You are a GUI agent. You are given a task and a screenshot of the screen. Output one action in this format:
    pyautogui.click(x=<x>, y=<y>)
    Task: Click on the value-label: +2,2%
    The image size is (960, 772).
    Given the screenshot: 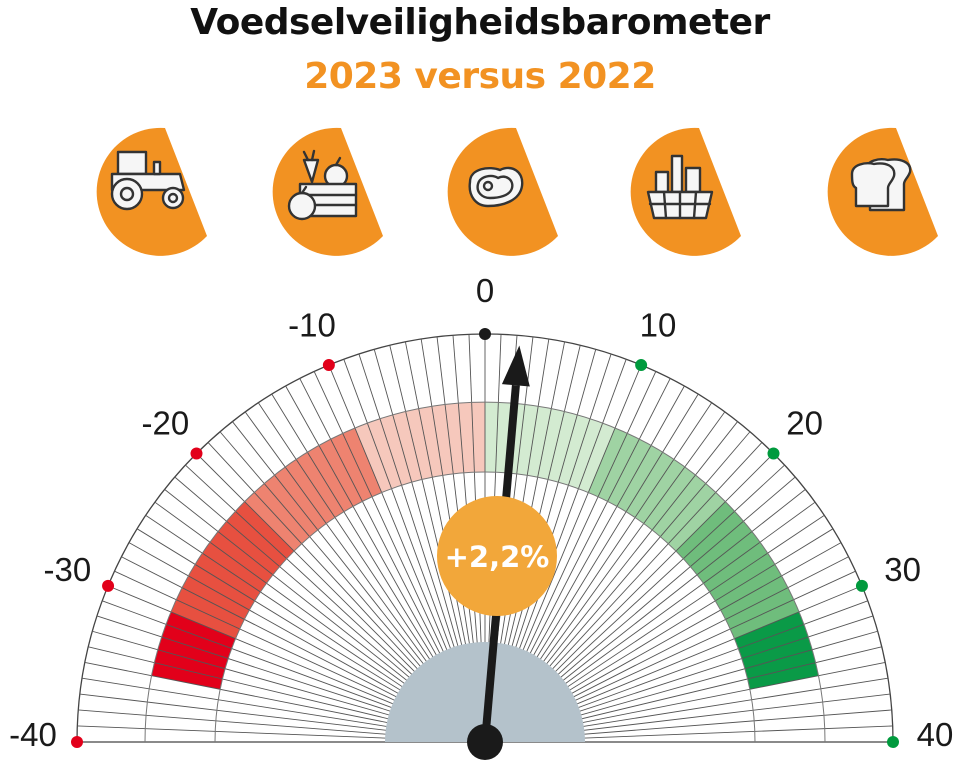 What is the action you would take?
    pyautogui.click(x=497, y=557)
    